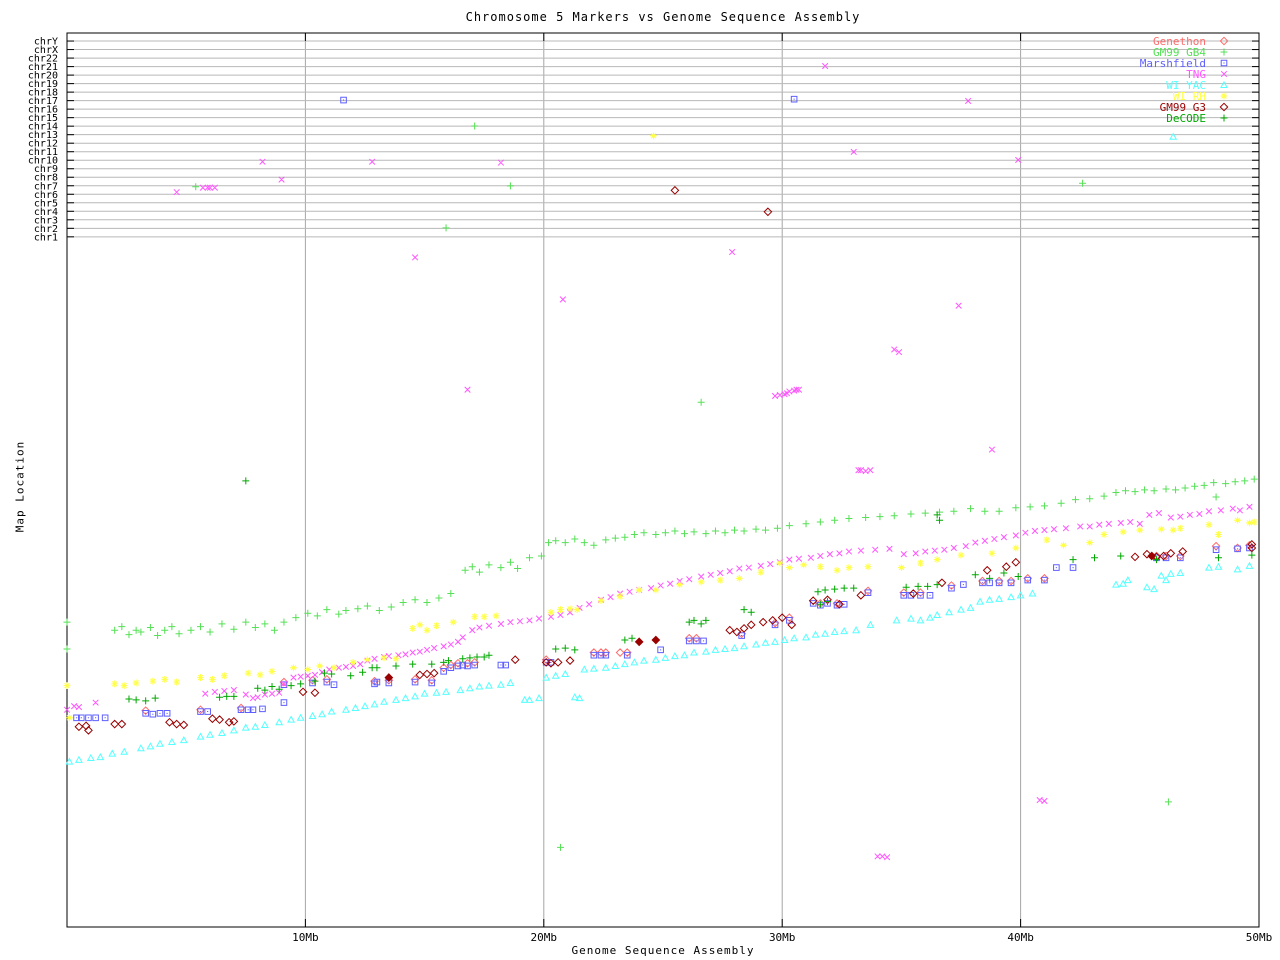  What do you see at coordinates (1189, 96) in the screenshot?
I see `legend-label-wi-rh: WI RH` at bounding box center [1189, 96].